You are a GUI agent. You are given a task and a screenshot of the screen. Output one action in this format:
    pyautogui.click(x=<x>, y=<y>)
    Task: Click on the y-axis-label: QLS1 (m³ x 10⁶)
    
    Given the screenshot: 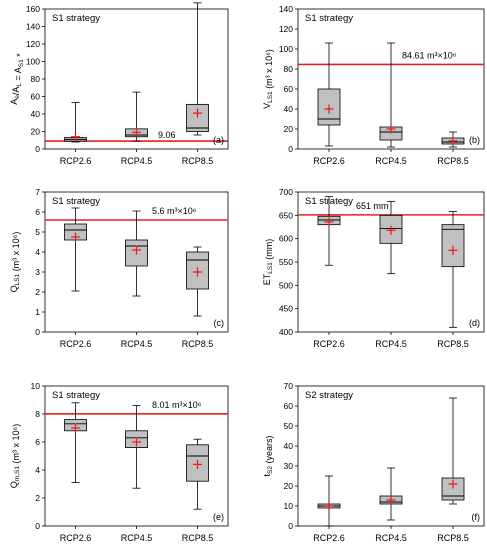 What is the action you would take?
    pyautogui.click(x=15, y=262)
    